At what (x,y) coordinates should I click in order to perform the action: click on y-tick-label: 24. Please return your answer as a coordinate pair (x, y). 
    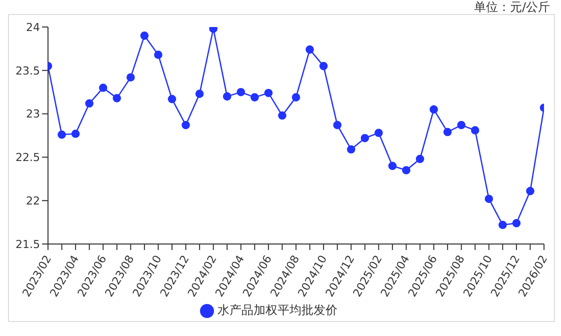
    Looking at the image, I should click on (33, 27).